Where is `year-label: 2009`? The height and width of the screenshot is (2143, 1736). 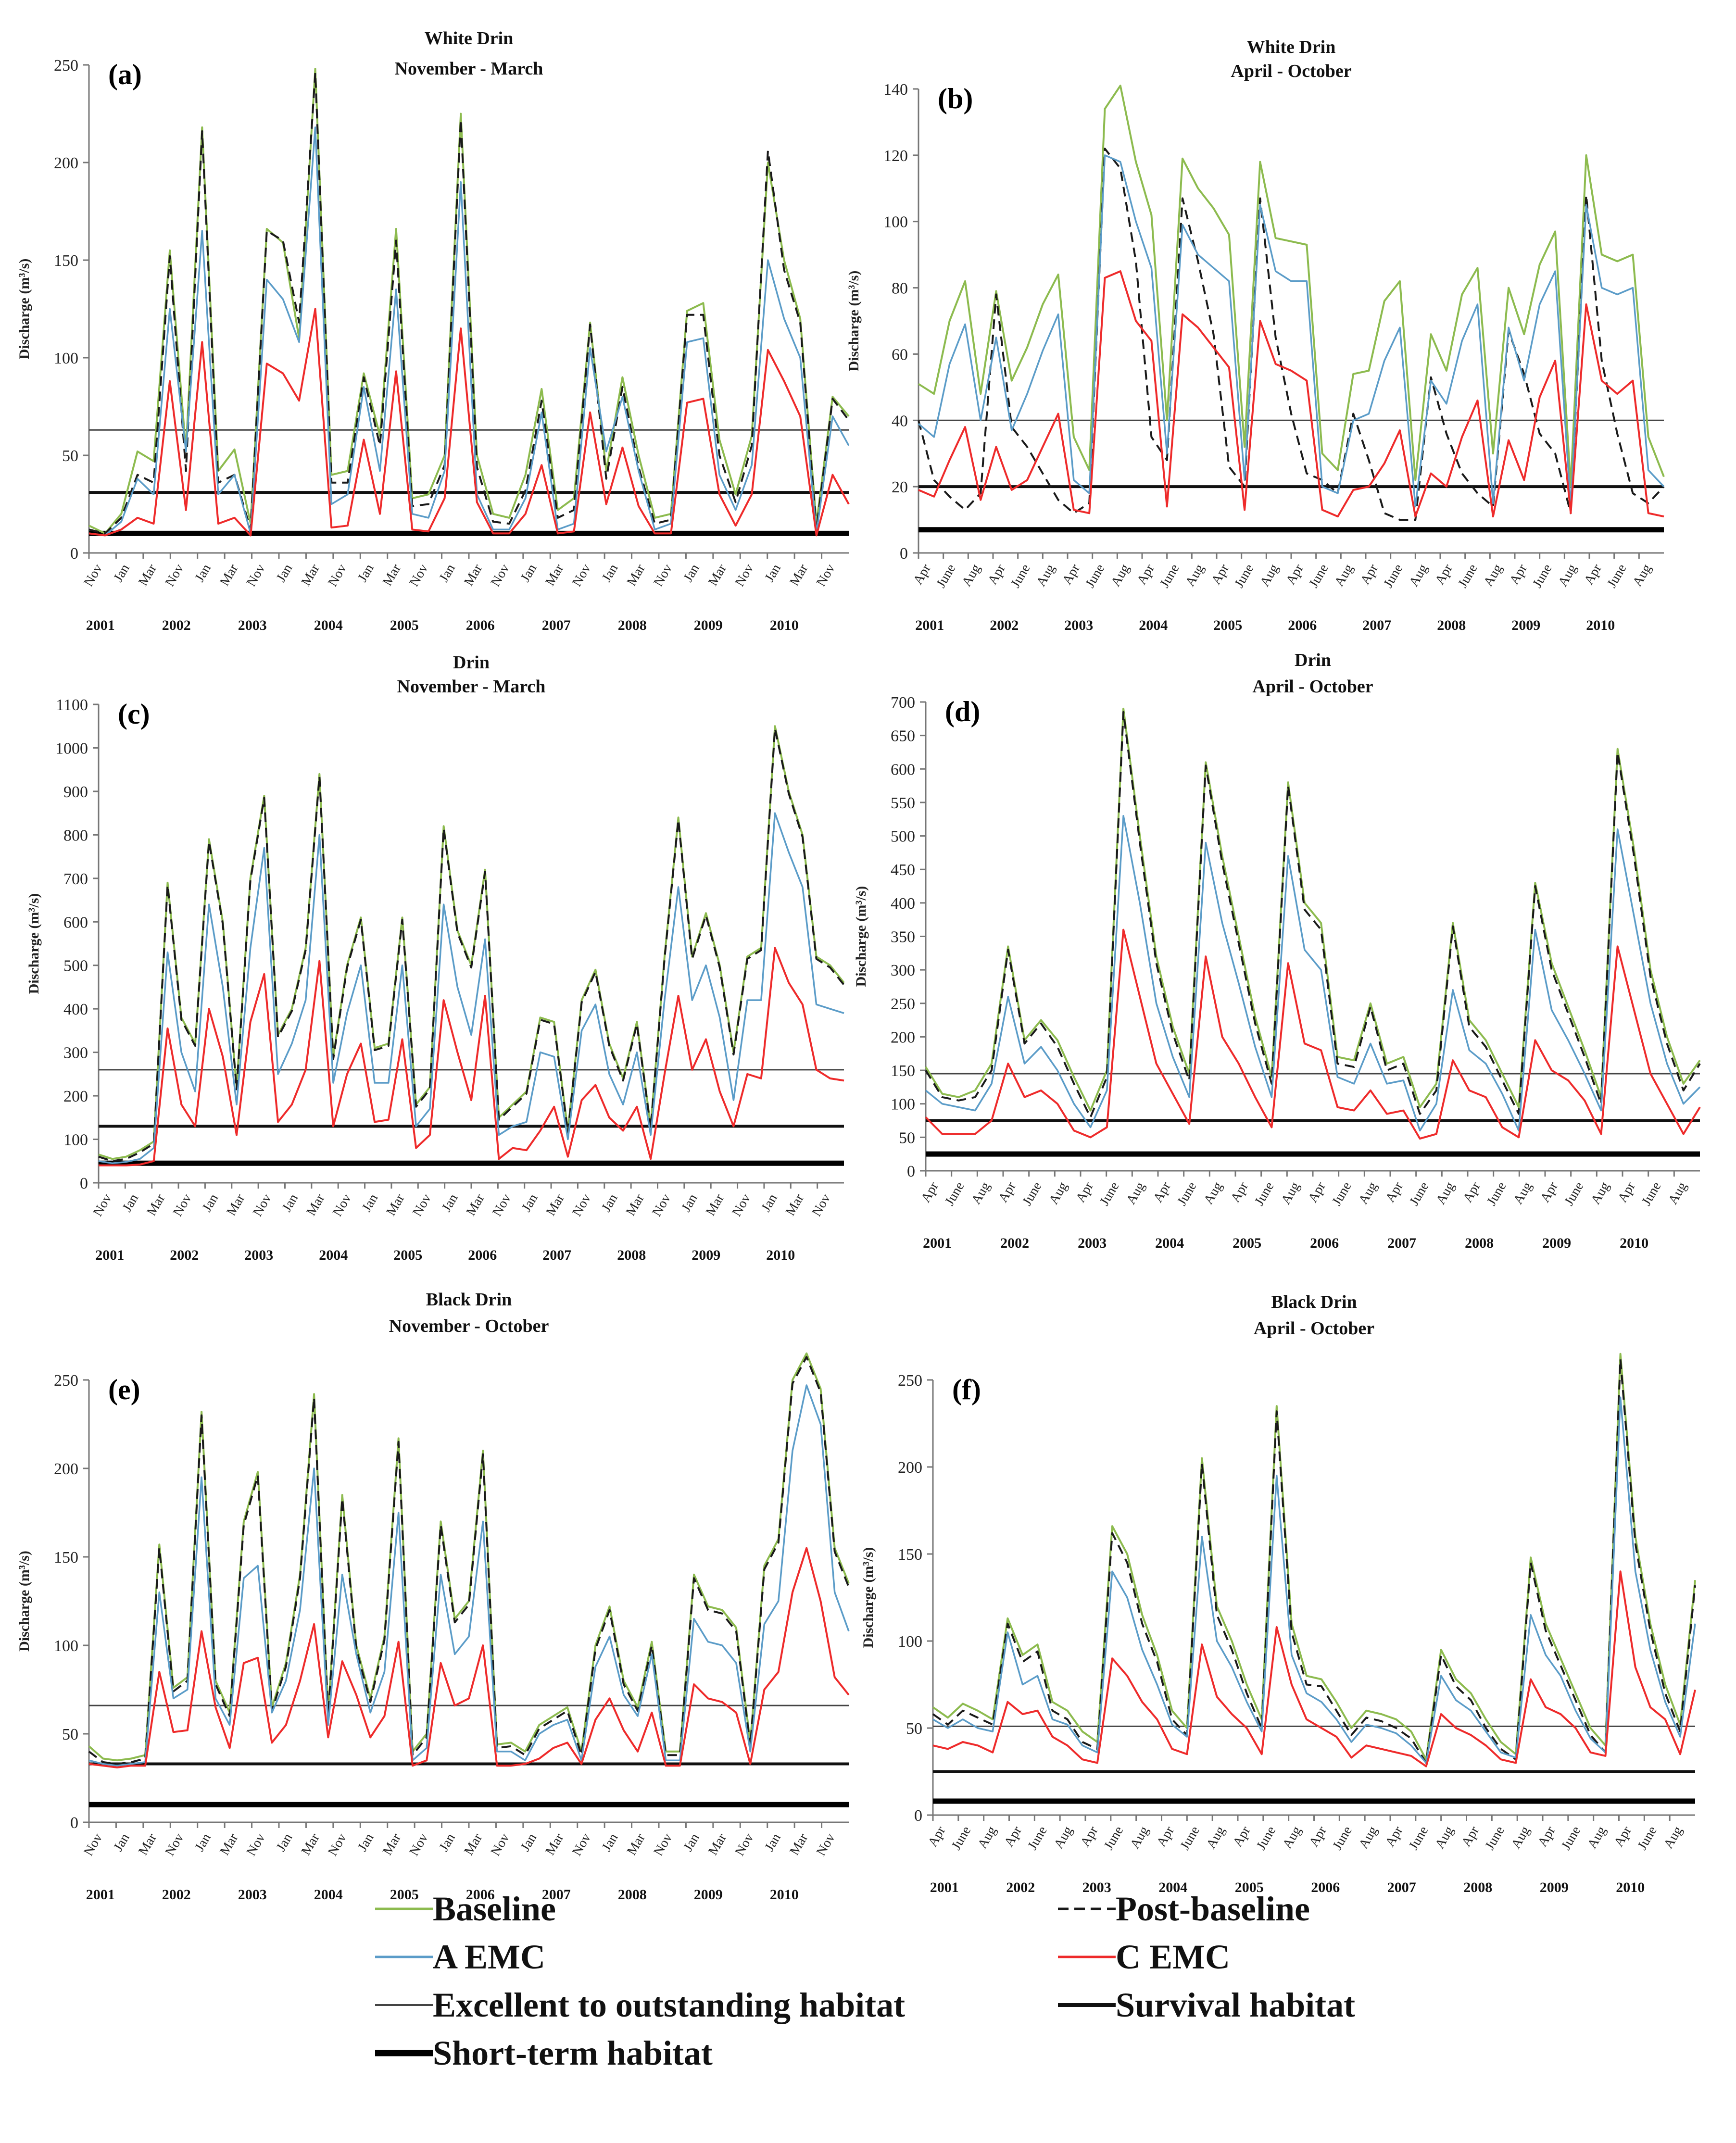 year-label: 2009 is located at coordinates (708, 1895).